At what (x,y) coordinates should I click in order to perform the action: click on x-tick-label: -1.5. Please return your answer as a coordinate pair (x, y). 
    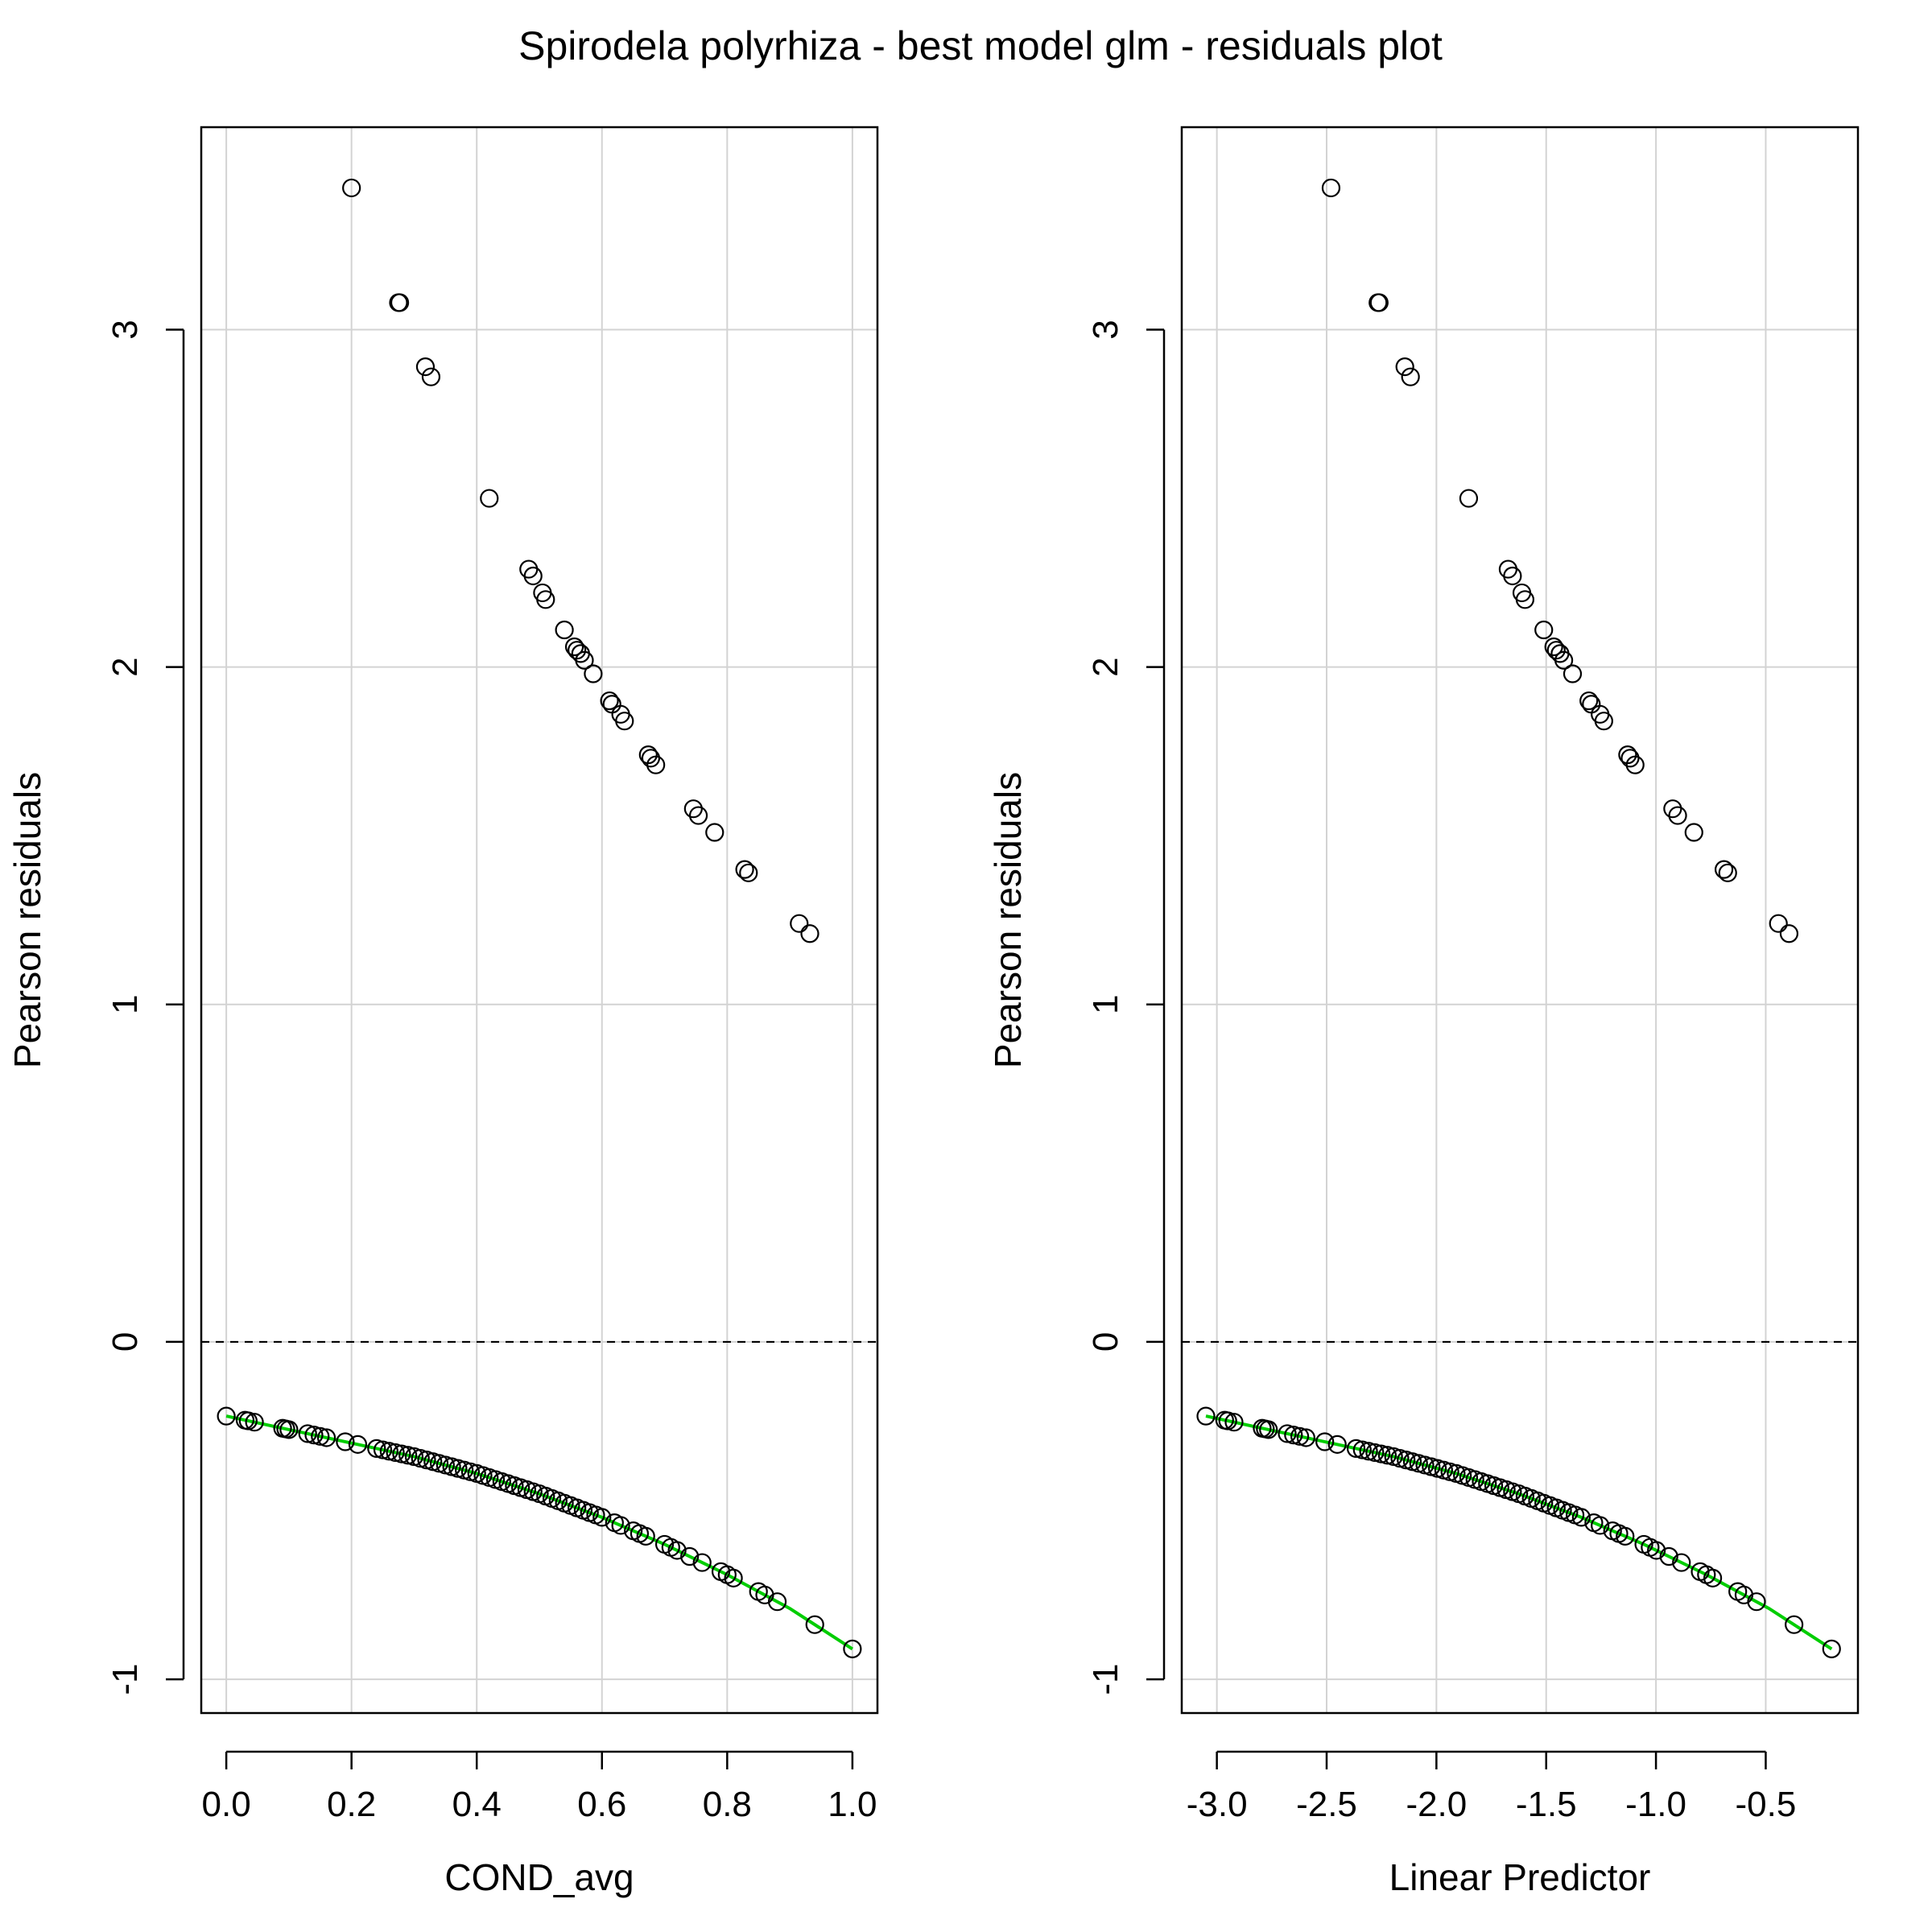
    Looking at the image, I should click on (1546, 1804).